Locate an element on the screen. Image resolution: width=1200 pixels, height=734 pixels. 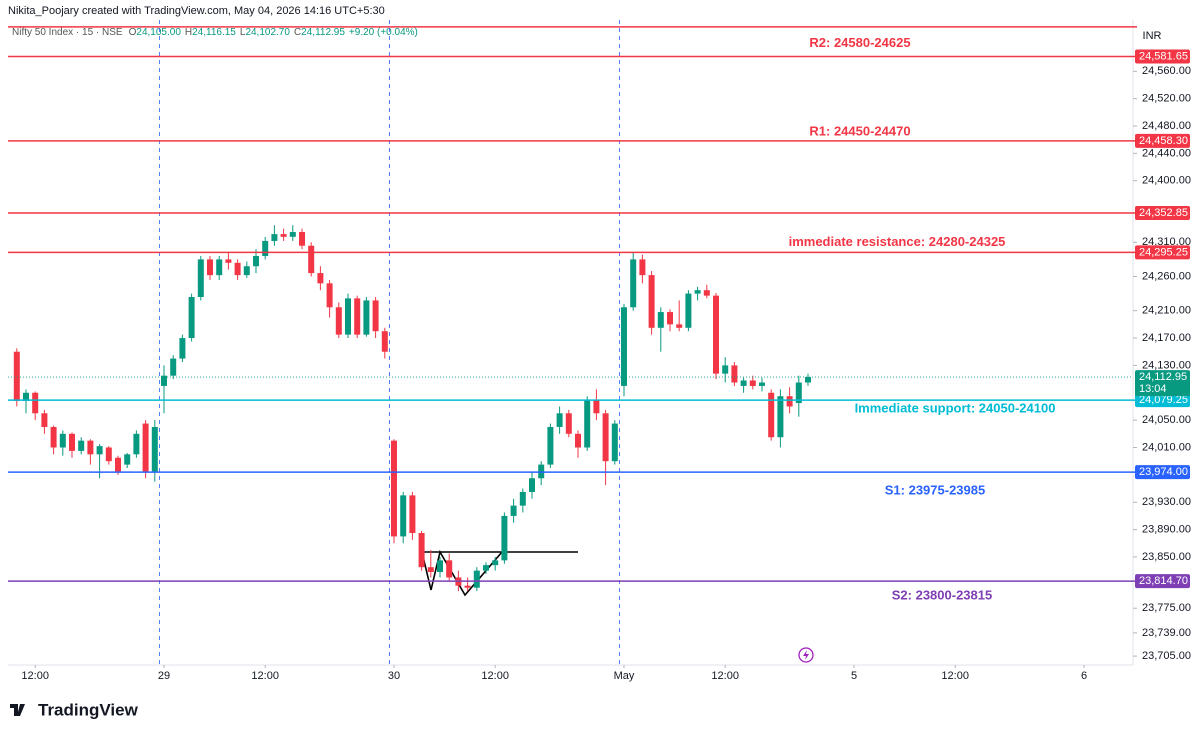
y-tick-label: 24,440.00 is located at coordinates (1166, 153).